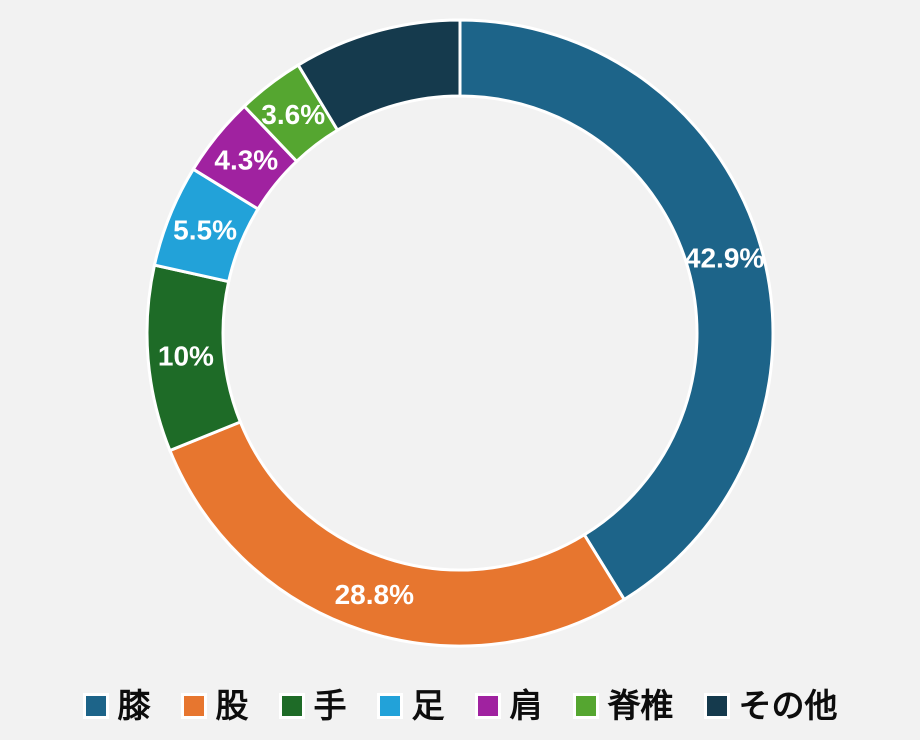  Describe the element at coordinates (724, 258) in the screenshot. I see `slice-label-knee: 42.9%` at that location.